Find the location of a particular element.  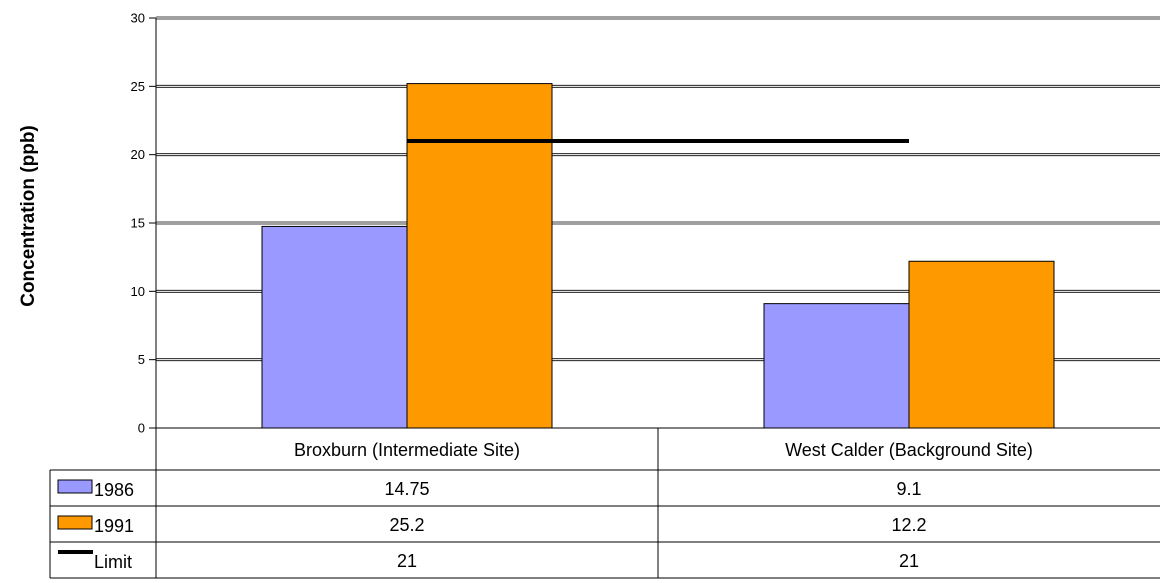

legend-label: 1986 is located at coordinates (114, 490).